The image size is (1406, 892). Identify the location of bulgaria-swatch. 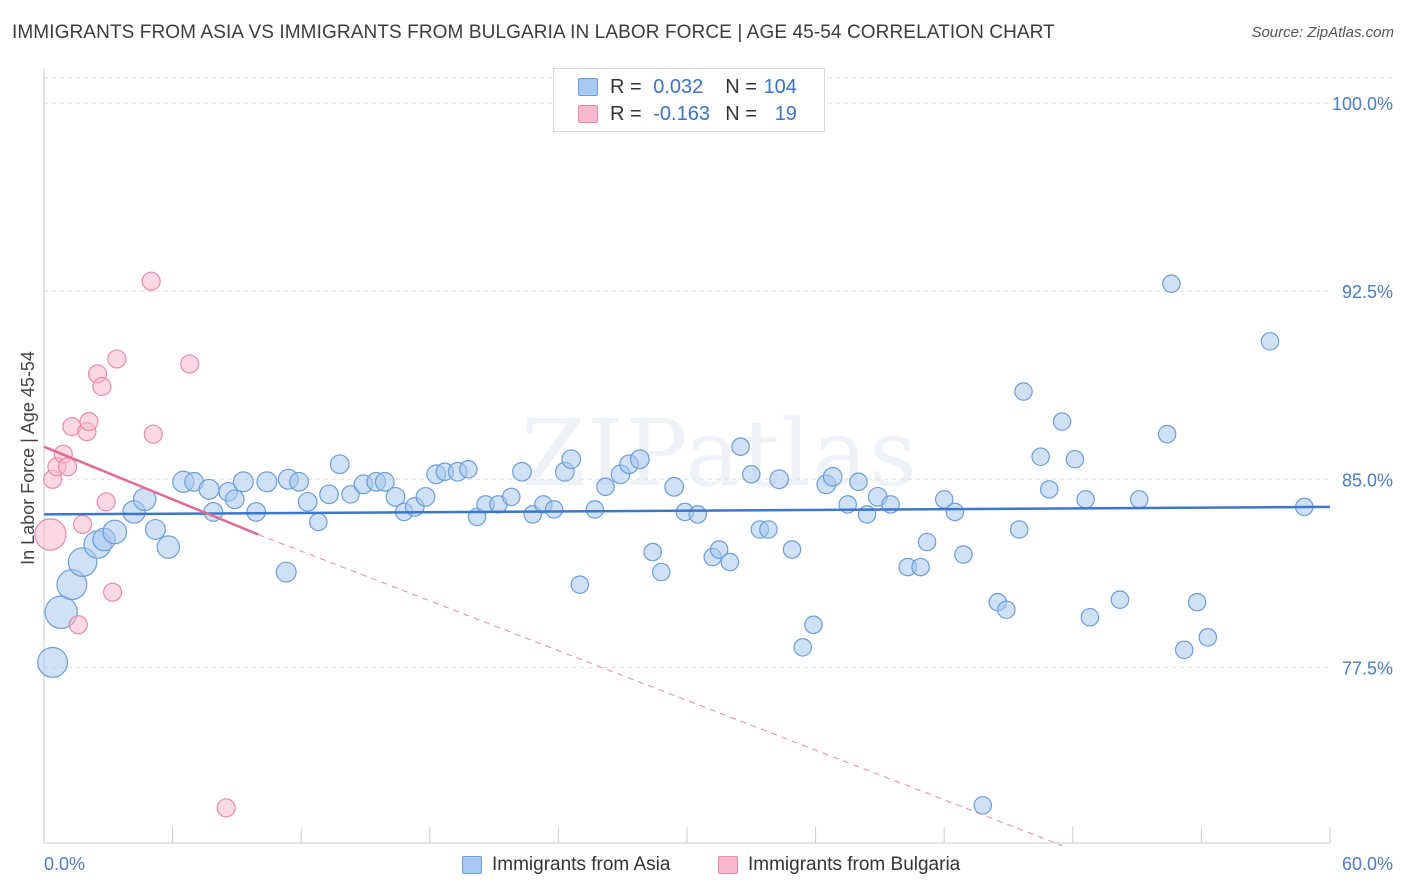
(588, 114).